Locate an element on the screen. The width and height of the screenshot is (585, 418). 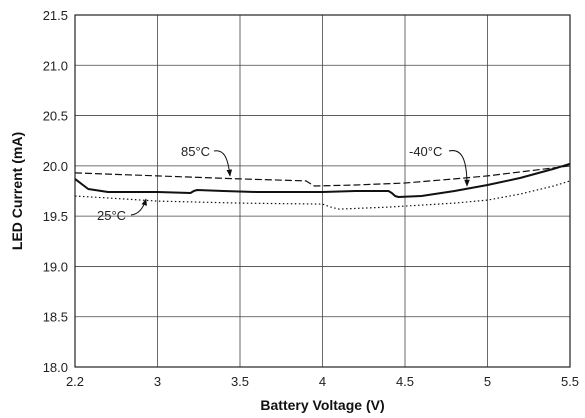
series-lines is located at coordinates (322, 186).